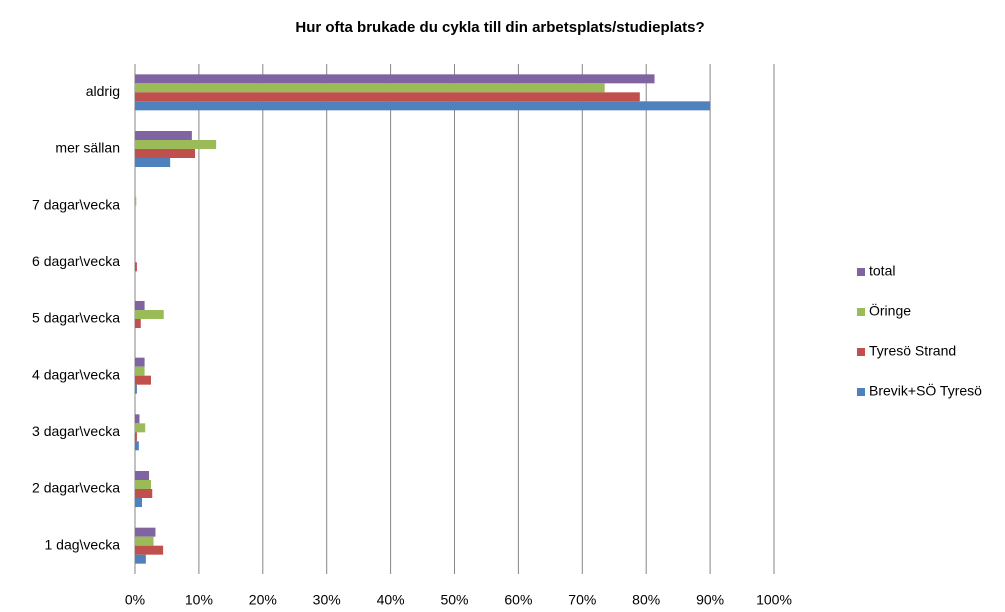 This screenshot has height=612, width=1005. I want to click on x-tick-label: 10%, so click(199, 599).